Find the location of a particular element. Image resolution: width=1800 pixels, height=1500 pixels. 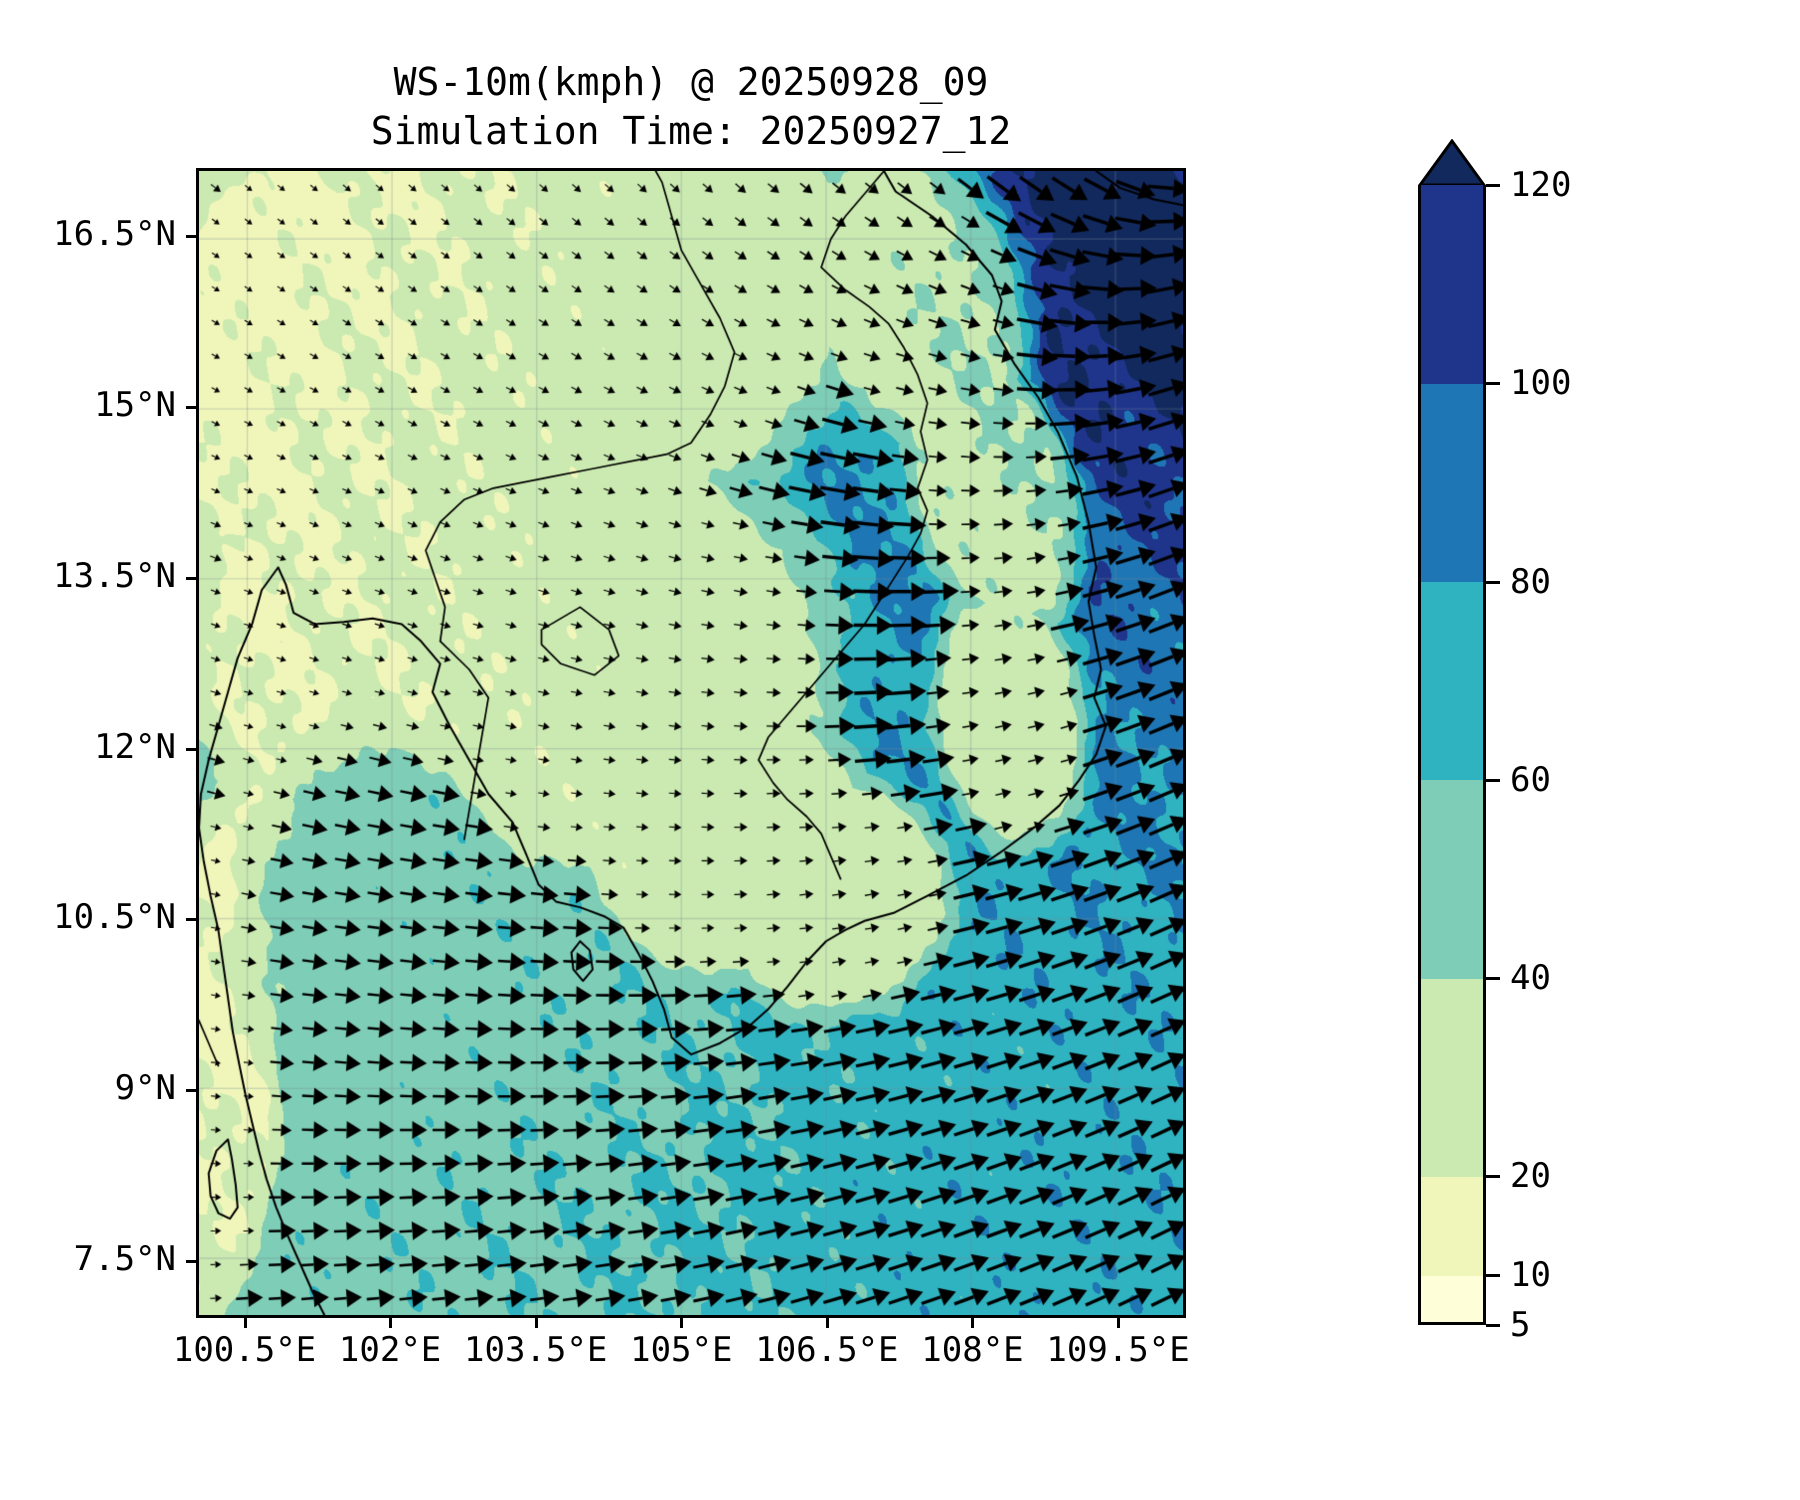

colorbar-tick-label: 40 is located at coordinates (1530, 978).